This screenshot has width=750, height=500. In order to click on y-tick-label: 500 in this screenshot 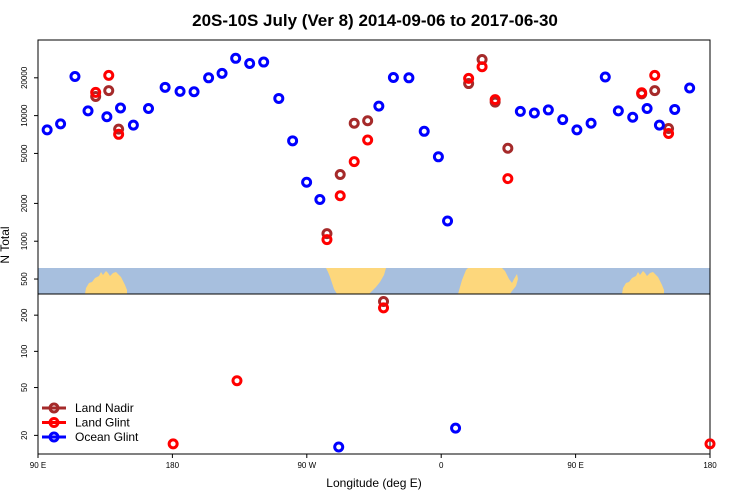, I will do `click(24, 279)`.